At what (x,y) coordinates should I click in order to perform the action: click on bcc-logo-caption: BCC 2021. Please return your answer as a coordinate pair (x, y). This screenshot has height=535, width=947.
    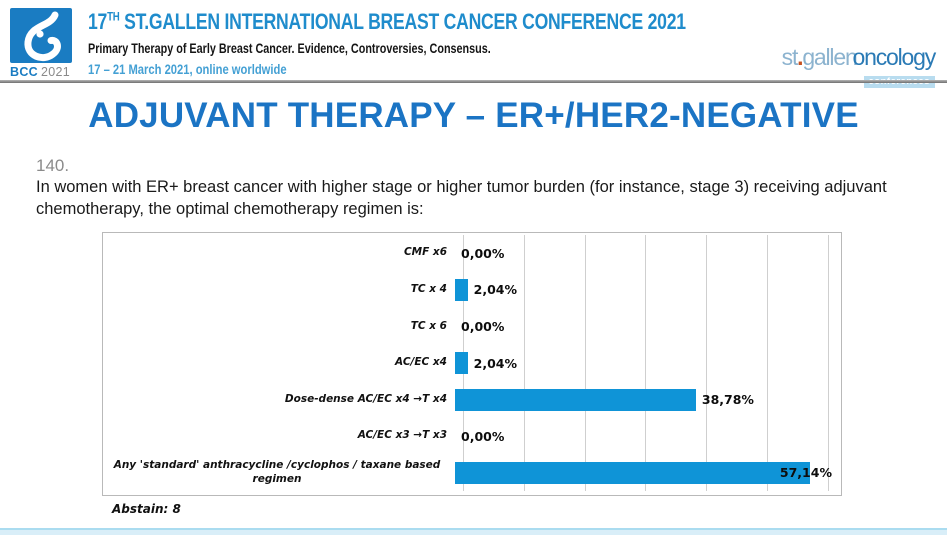
    Looking at the image, I should click on (42, 72).